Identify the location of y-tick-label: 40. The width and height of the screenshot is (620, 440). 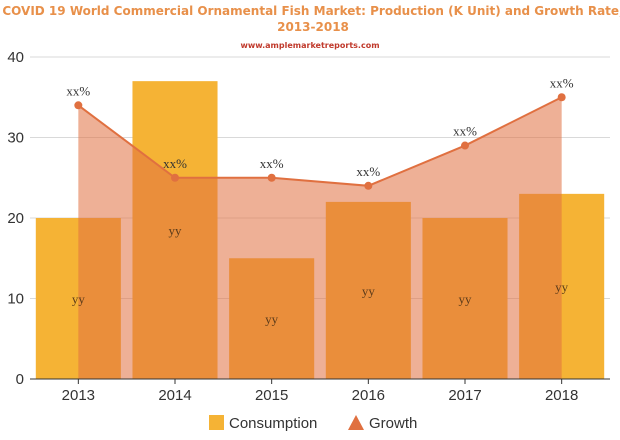
(15, 57).